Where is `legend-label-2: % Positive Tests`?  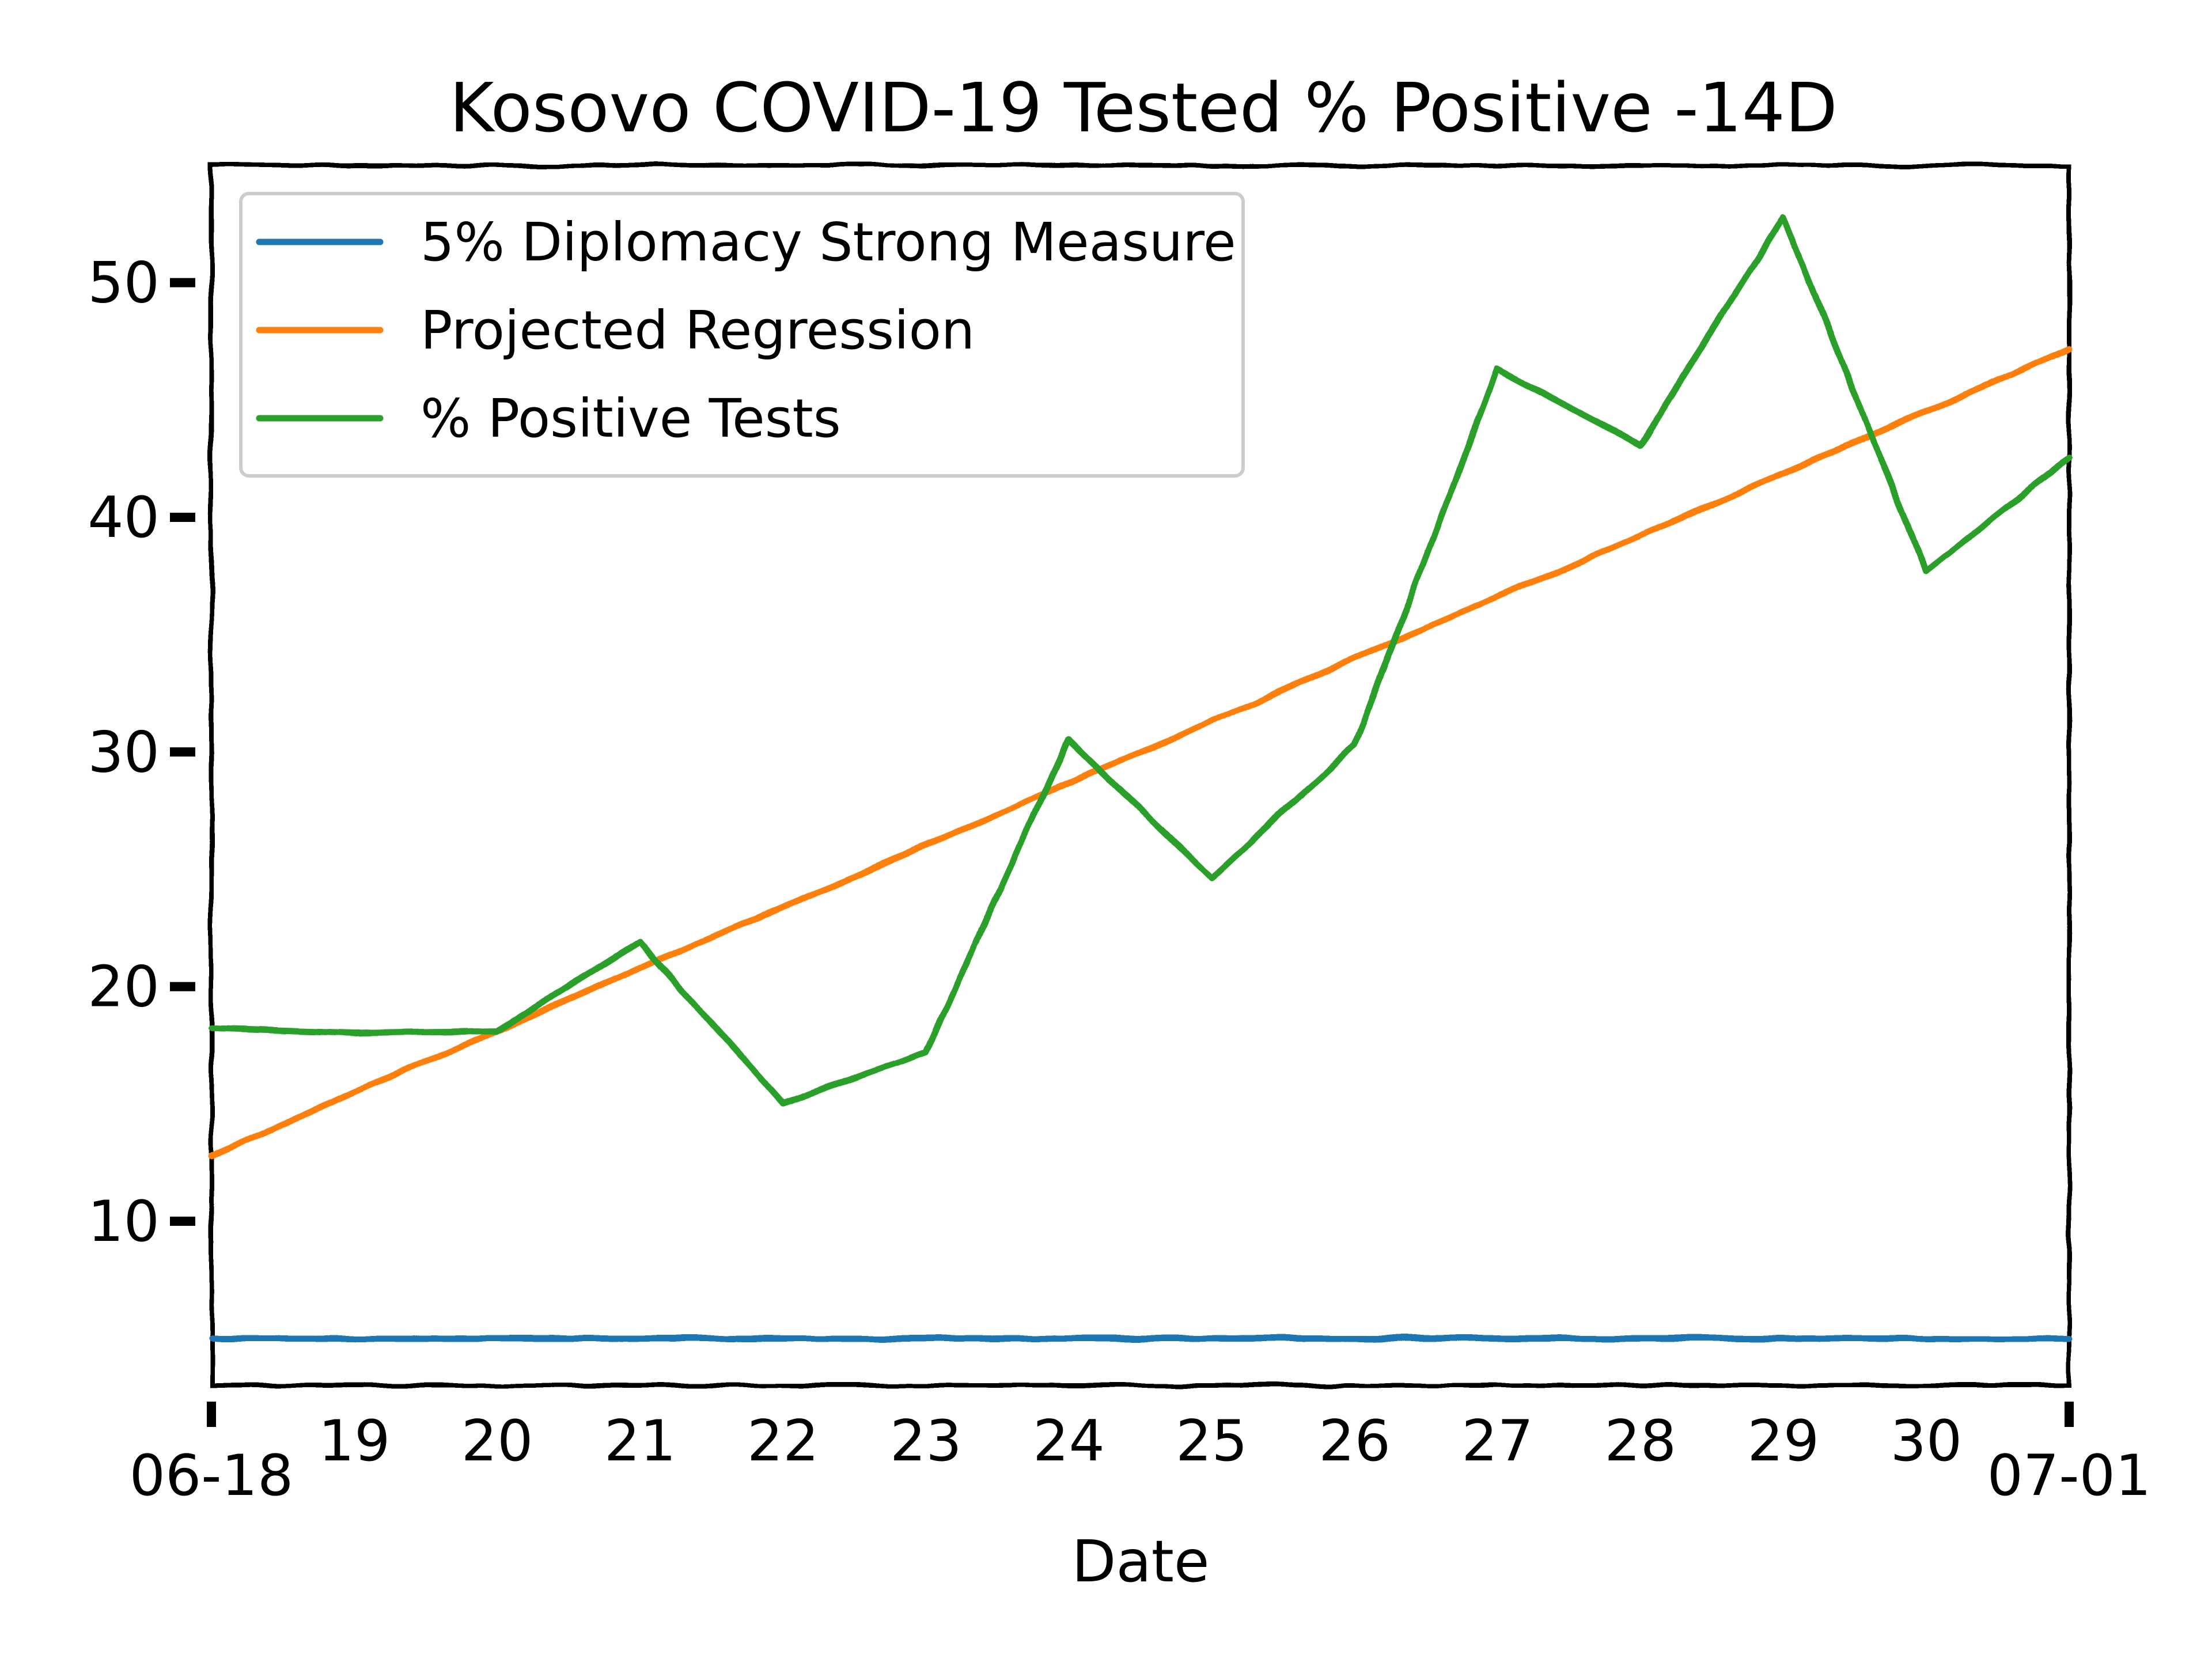
legend-label-2: % Positive Tests is located at coordinates (631, 419).